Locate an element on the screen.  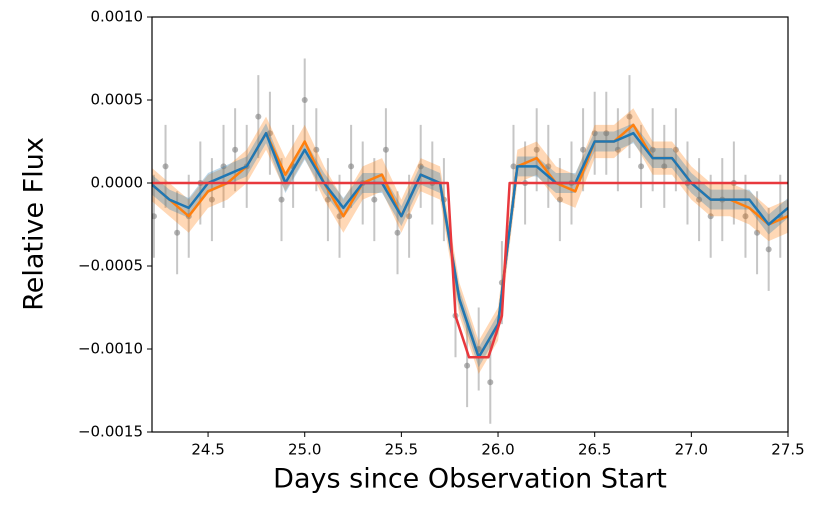
y-axis-label: Relative Flux is located at coordinates (34, 224).